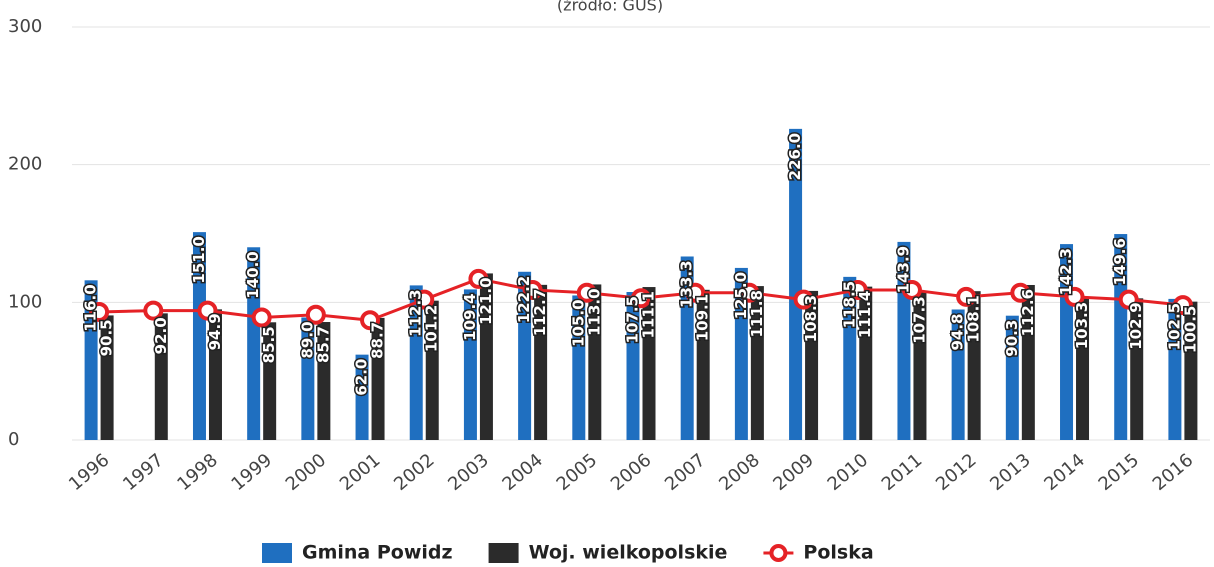 Image resolution: width=1214 pixels, height=567 pixels. What do you see at coordinates (1066, 271) in the screenshot?
I see `data-label: 142.3` at bounding box center [1066, 271].